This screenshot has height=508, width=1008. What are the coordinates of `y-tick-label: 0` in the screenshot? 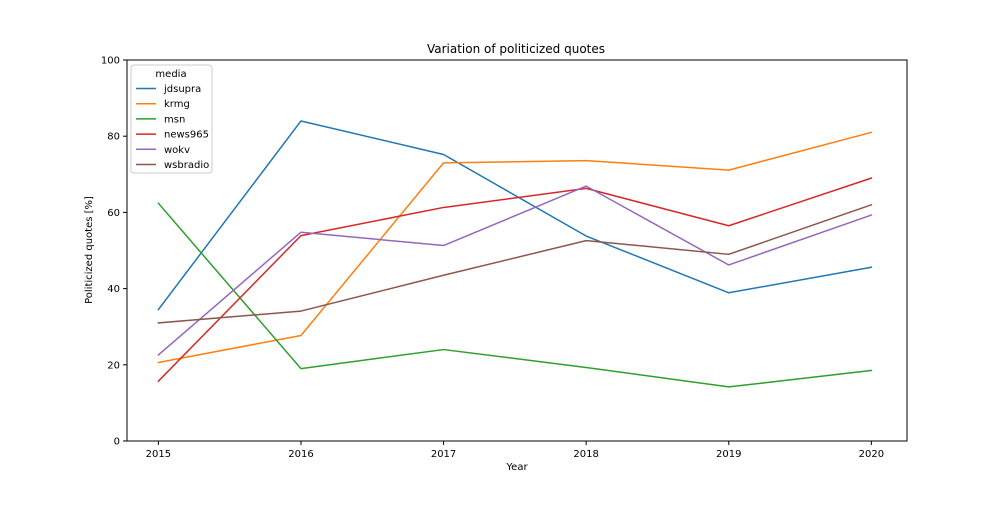 It's located at (117, 442).